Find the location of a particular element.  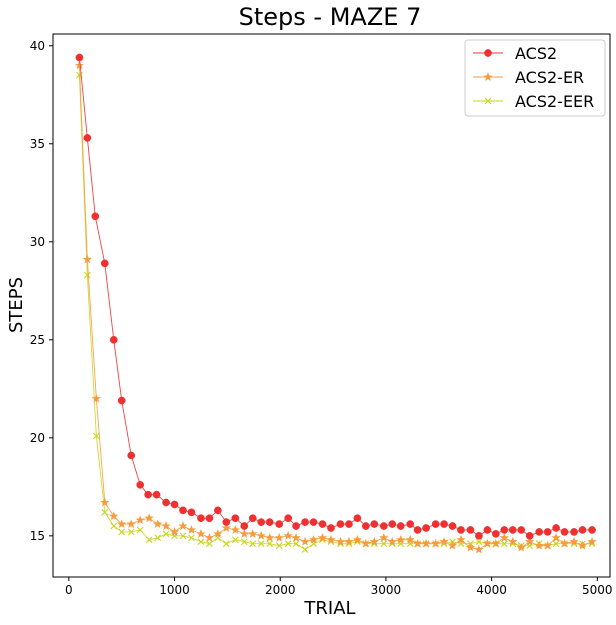

legend-label: ACS2 is located at coordinates (536, 53).